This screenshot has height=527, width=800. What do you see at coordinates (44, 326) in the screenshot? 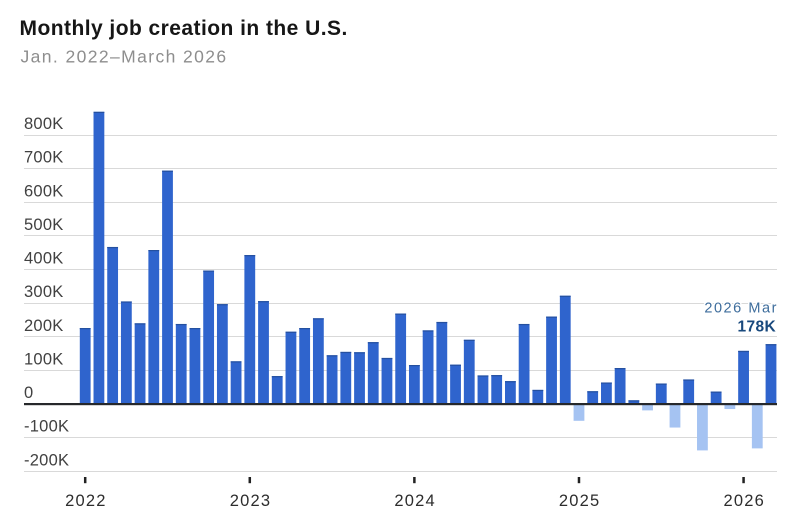
I see `svg-text: 200K` at bounding box center [44, 326].